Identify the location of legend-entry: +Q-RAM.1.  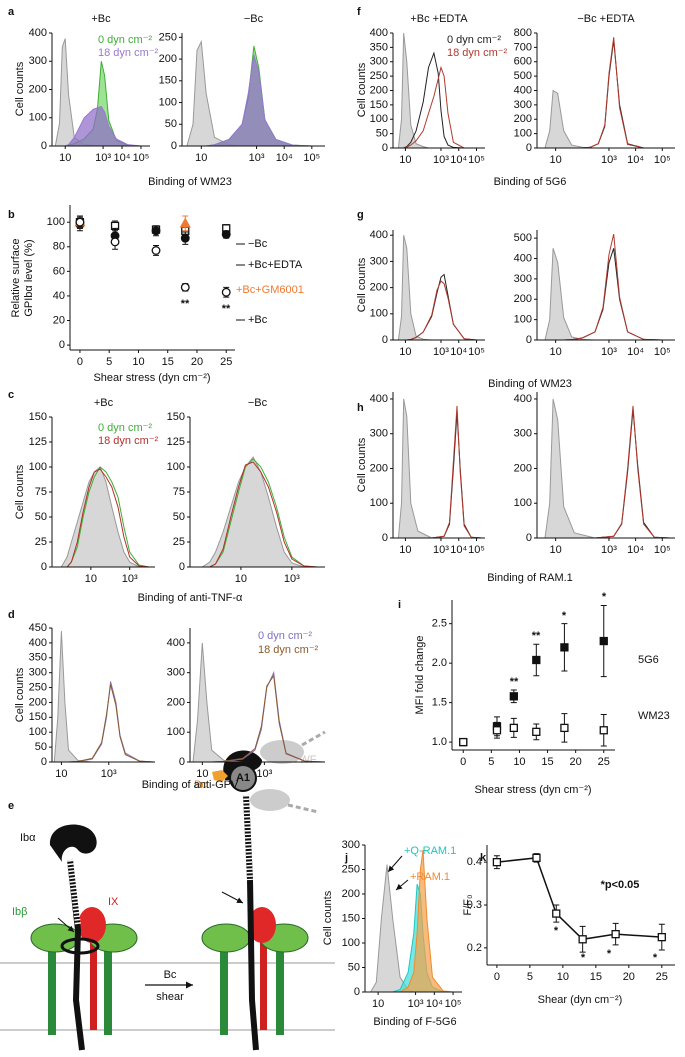
(430, 851).